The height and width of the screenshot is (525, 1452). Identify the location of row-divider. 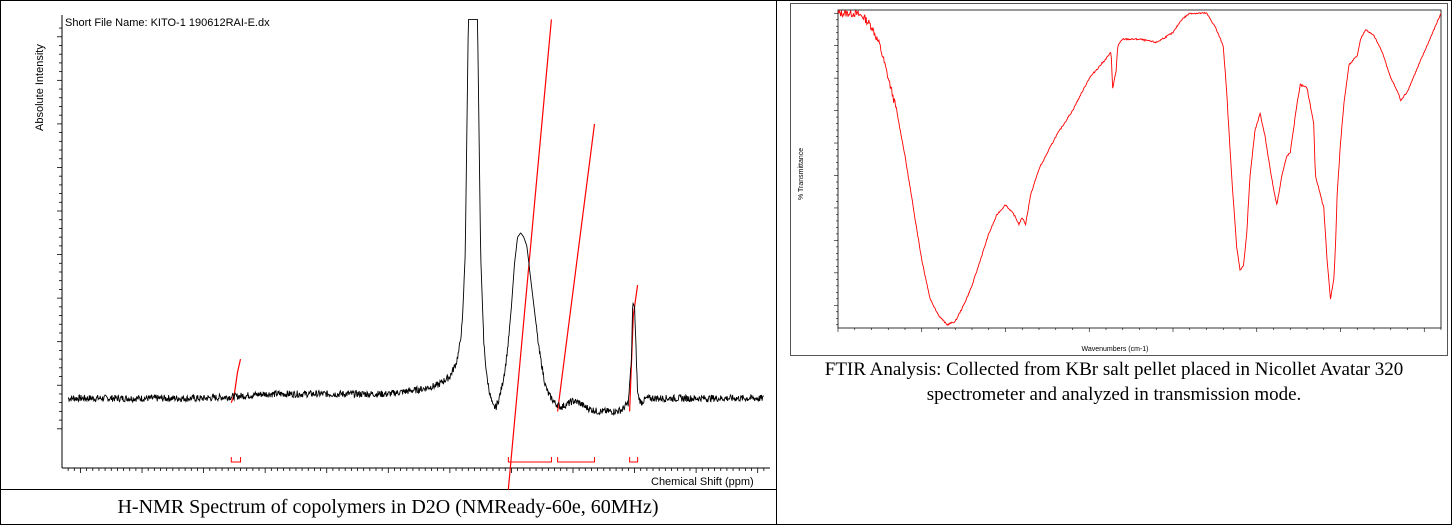
(388, 489).